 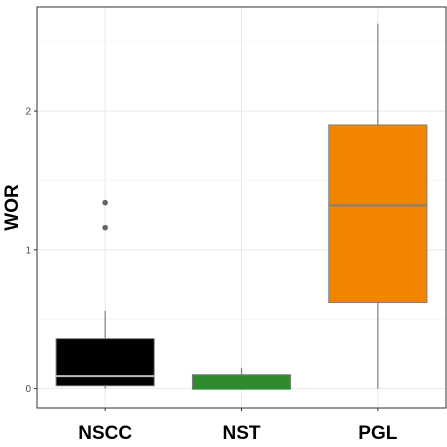 I want to click on box-nst, so click(x=241, y=378).